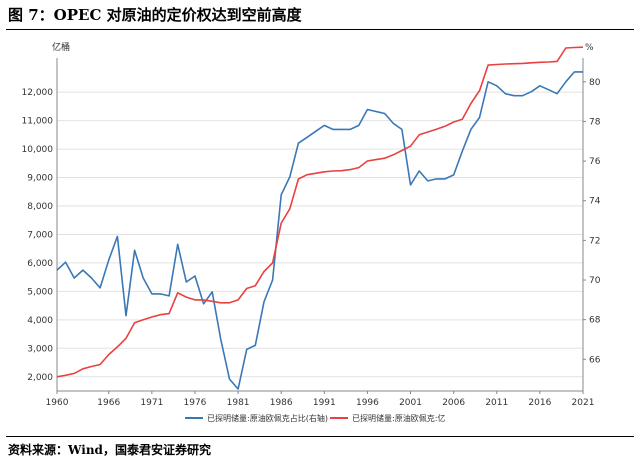 This screenshot has width=640, height=463. Describe the element at coordinates (583, 403) in the screenshot. I see `x-tick-label: 2021` at that location.